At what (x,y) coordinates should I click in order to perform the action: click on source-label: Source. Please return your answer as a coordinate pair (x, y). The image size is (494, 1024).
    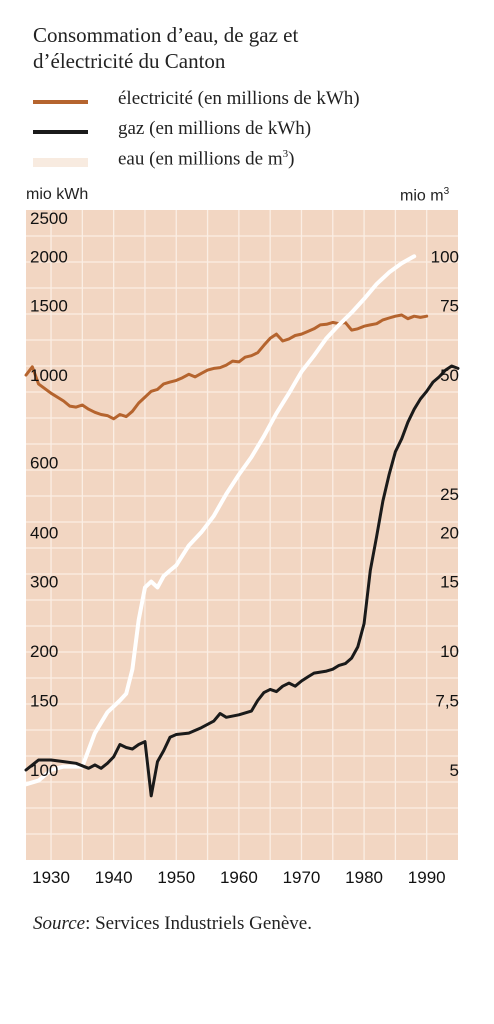
    Looking at the image, I should click on (59, 923).